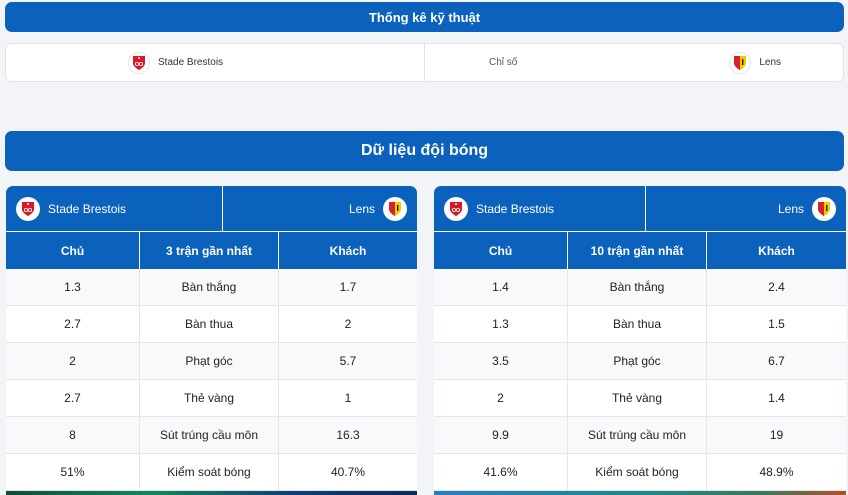  I want to click on technical-stats-panel: Stade Brestois Chỉ số Lens, so click(424, 62).